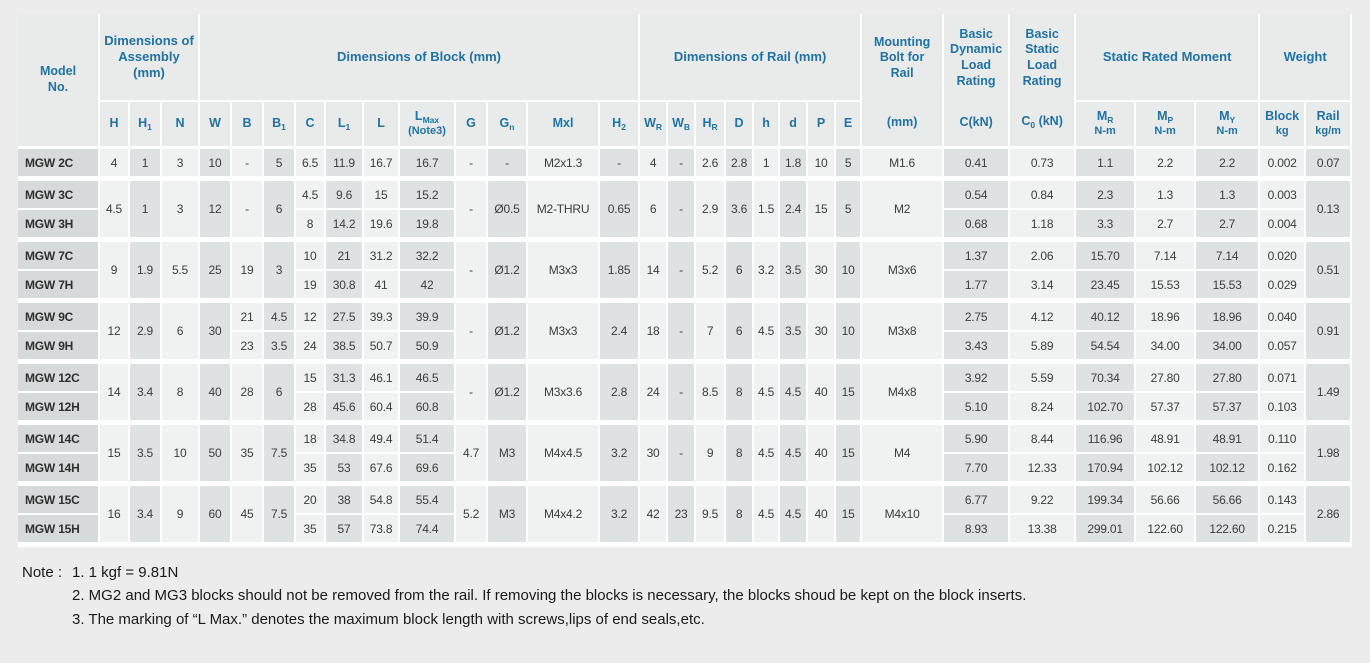 The height and width of the screenshot is (663, 1370). Describe the element at coordinates (59, 500) in the screenshot. I see `model-cell: MGW 15C` at that location.